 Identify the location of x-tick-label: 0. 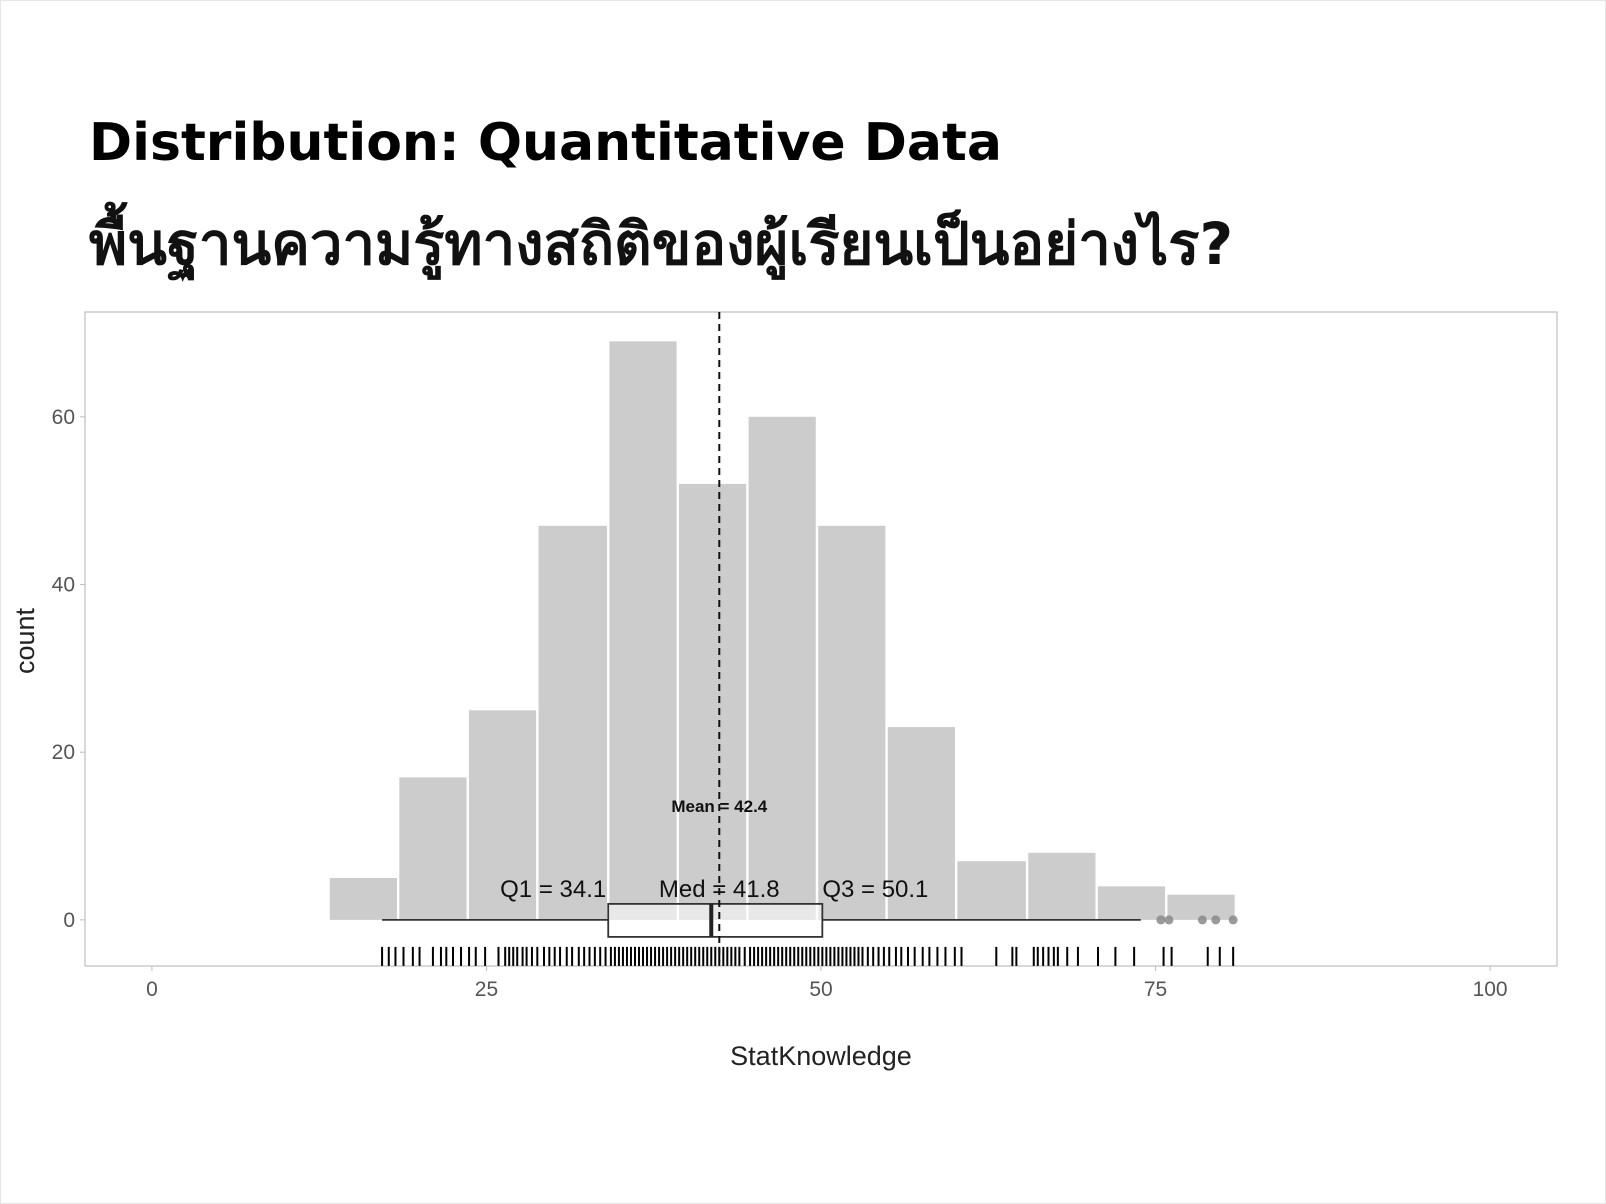
(152, 989).